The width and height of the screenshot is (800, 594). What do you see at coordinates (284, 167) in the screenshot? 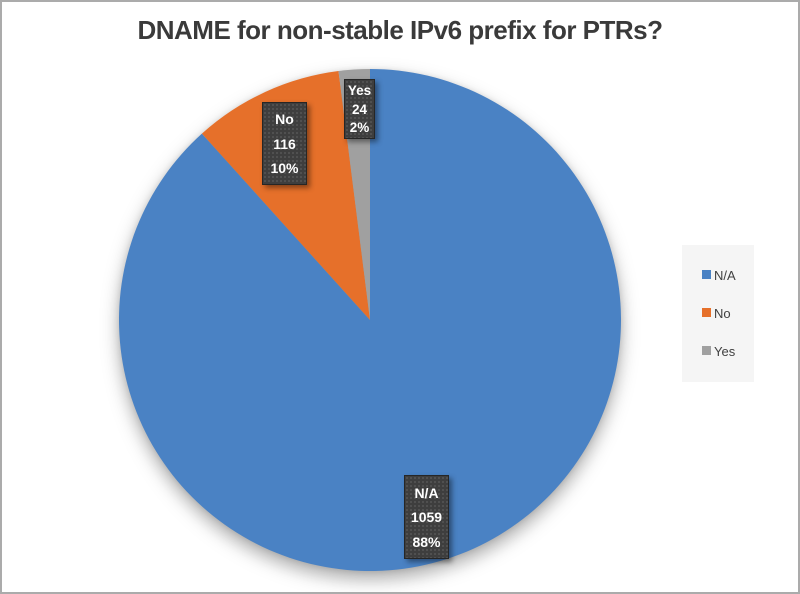
I see `data-label-percent: 10%` at bounding box center [284, 167].